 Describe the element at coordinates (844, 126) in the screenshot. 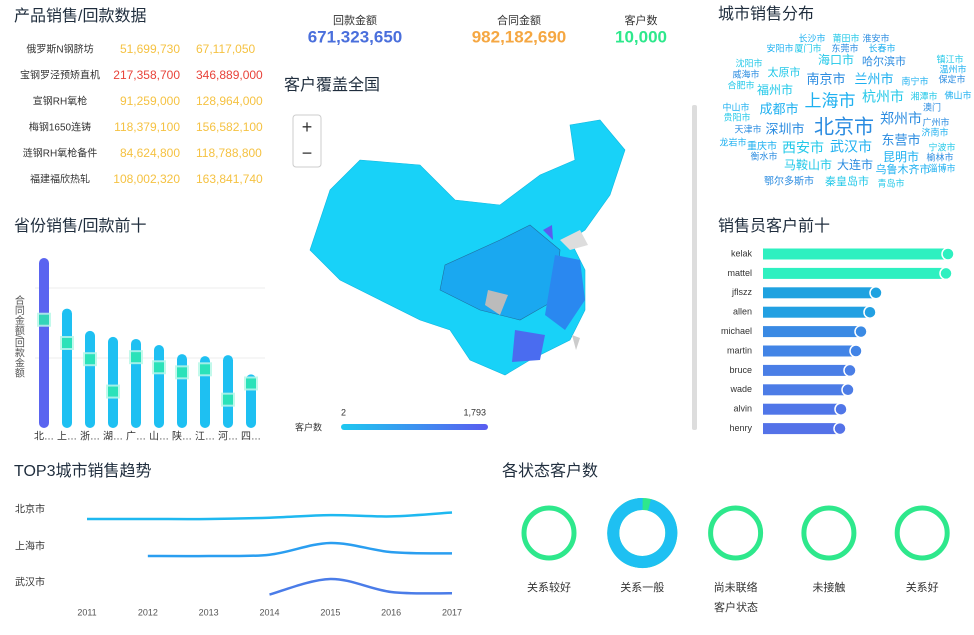

I see `word: 北京市` at that location.